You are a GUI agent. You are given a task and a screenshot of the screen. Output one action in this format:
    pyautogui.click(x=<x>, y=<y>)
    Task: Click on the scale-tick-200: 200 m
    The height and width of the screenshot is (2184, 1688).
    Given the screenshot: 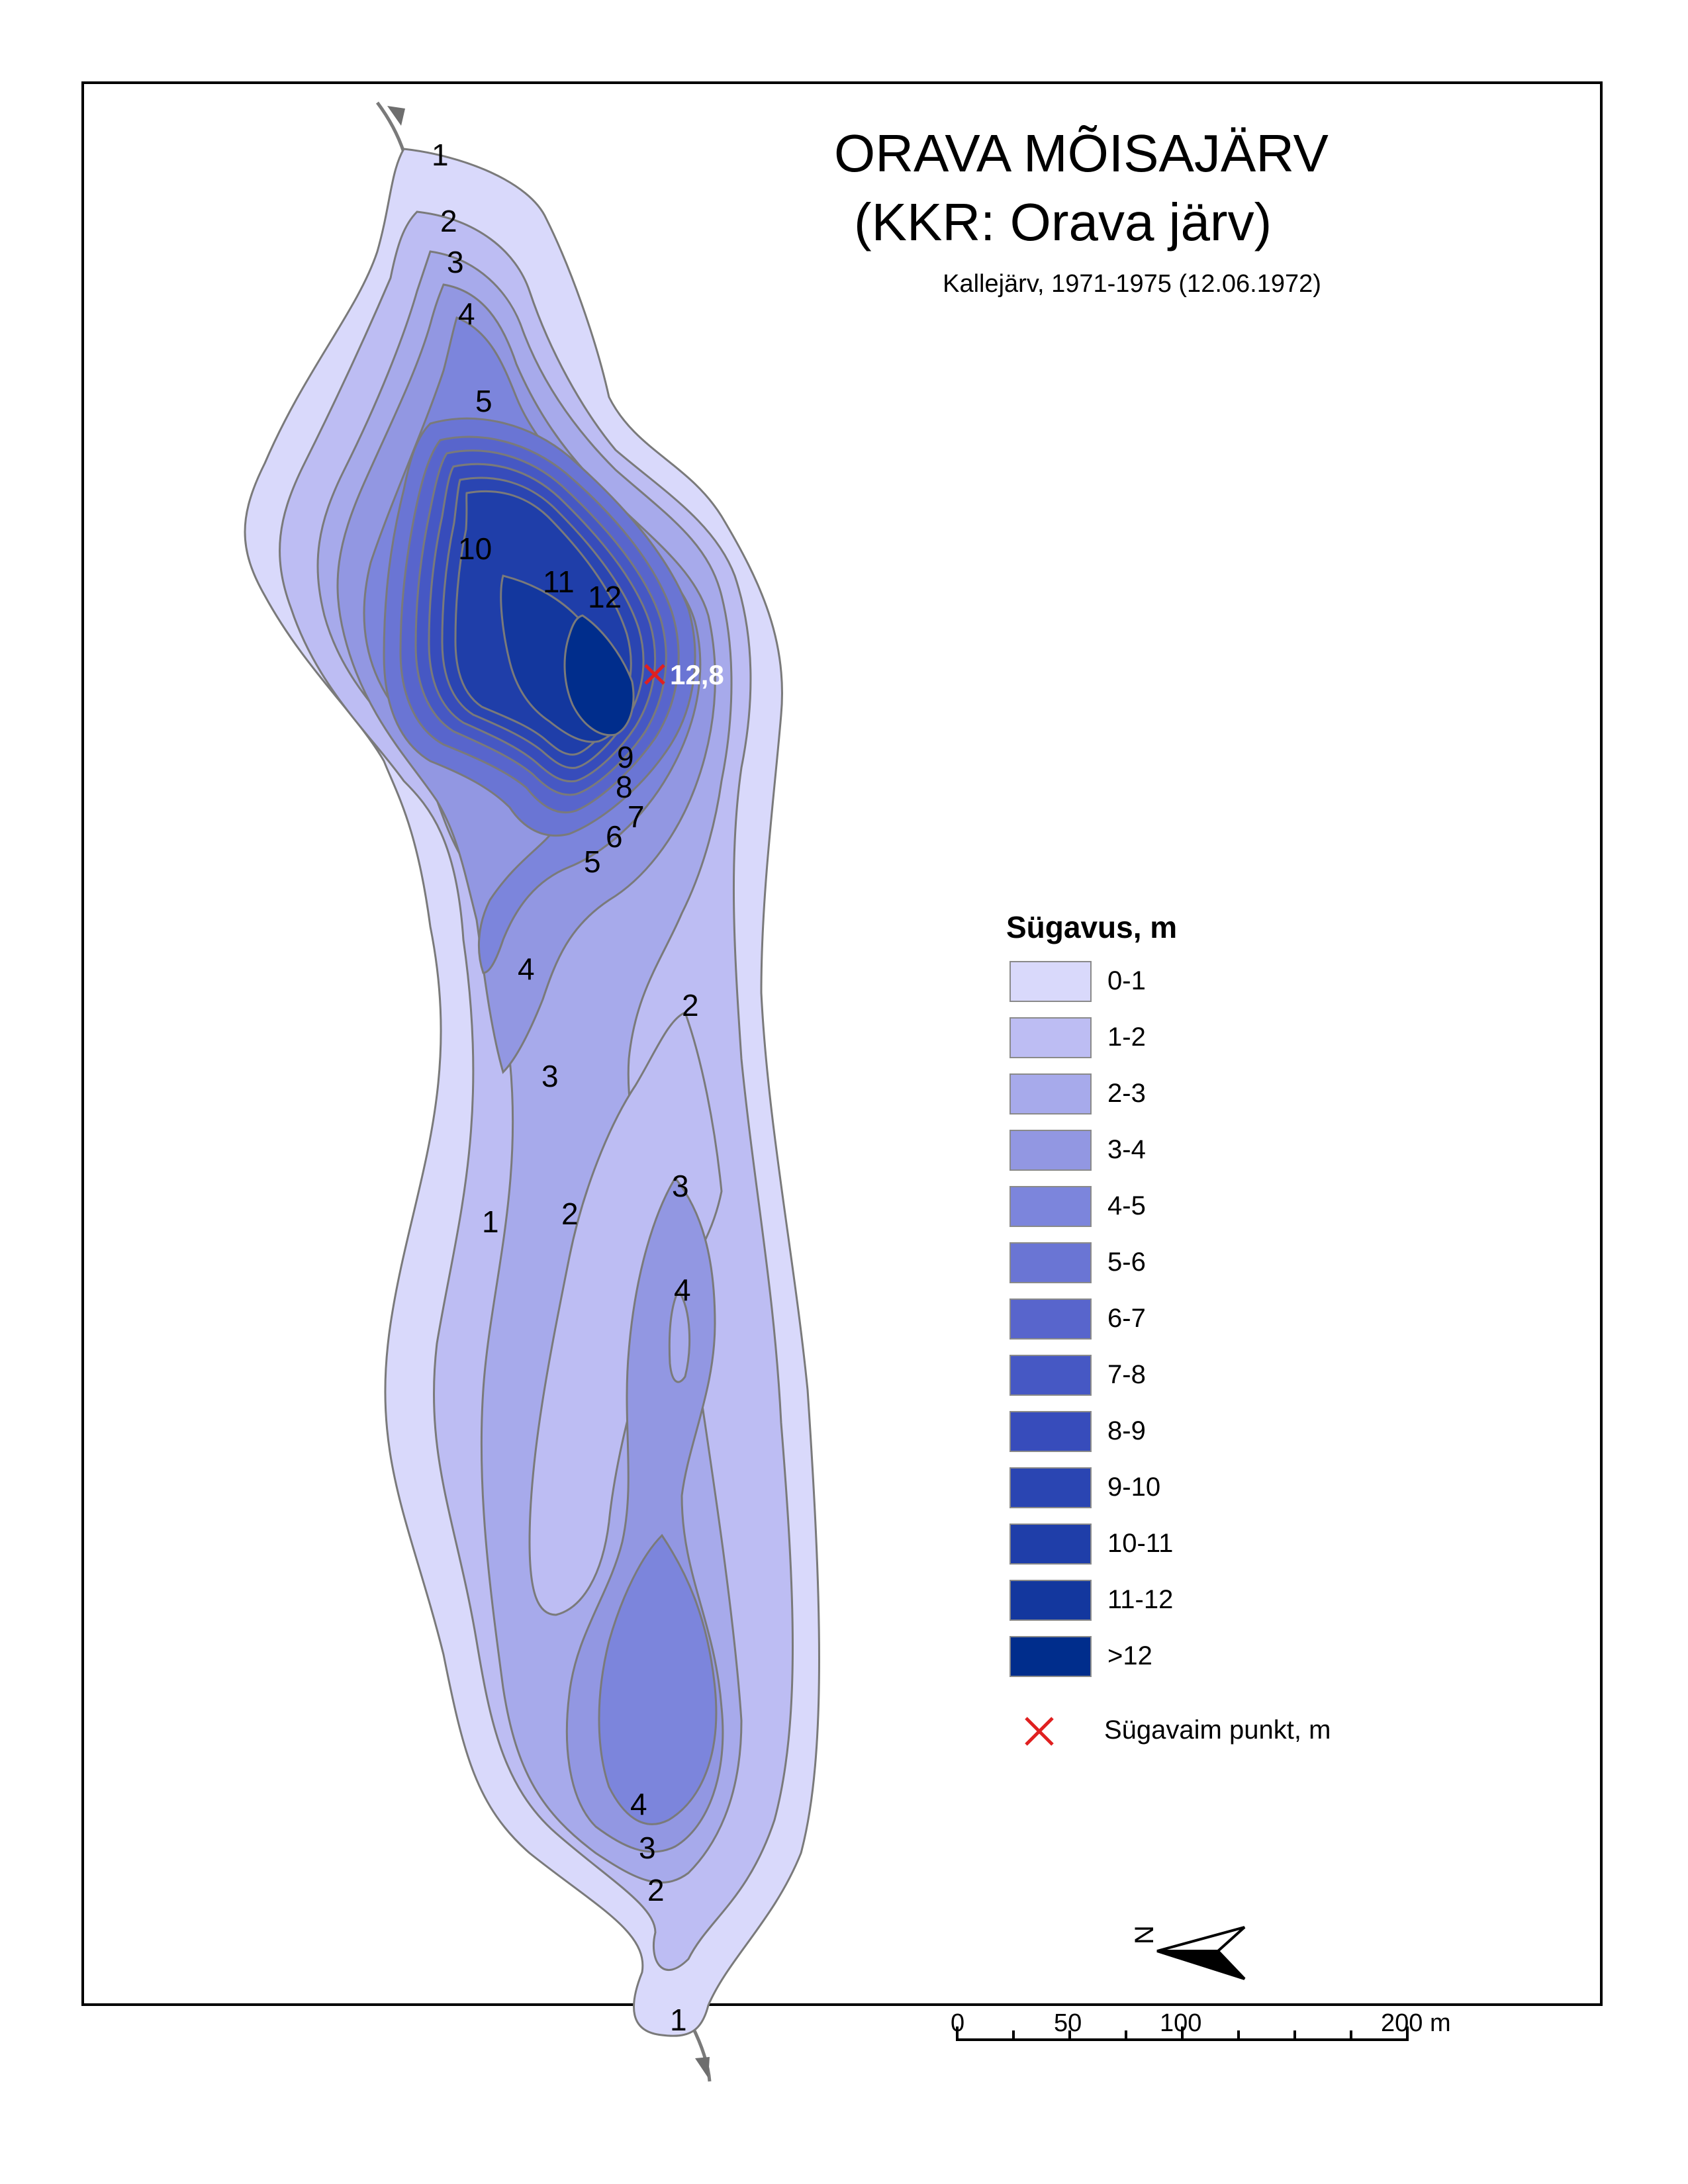 What is the action you would take?
    pyautogui.click(x=1416, y=2023)
    